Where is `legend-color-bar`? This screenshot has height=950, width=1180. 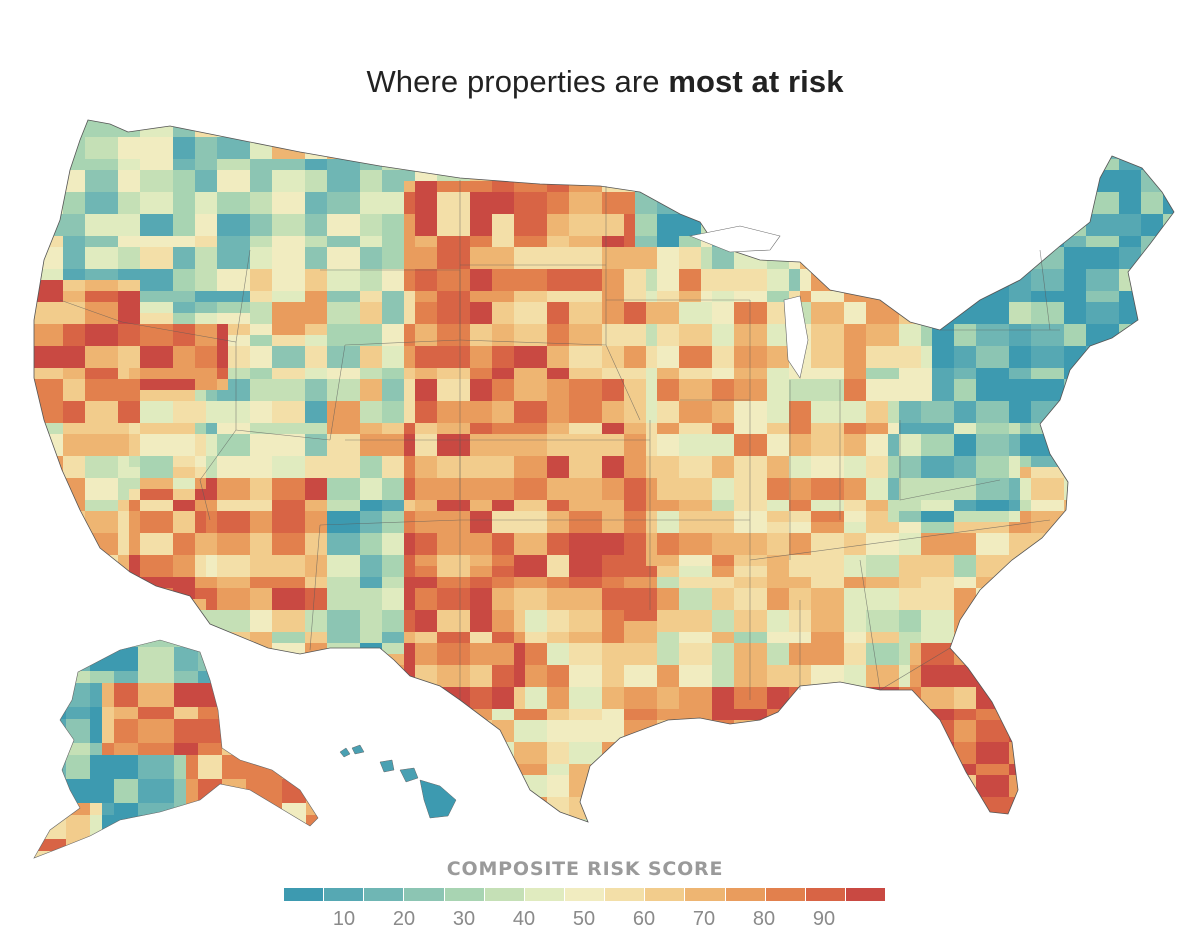
legend-color-bar is located at coordinates (585, 894).